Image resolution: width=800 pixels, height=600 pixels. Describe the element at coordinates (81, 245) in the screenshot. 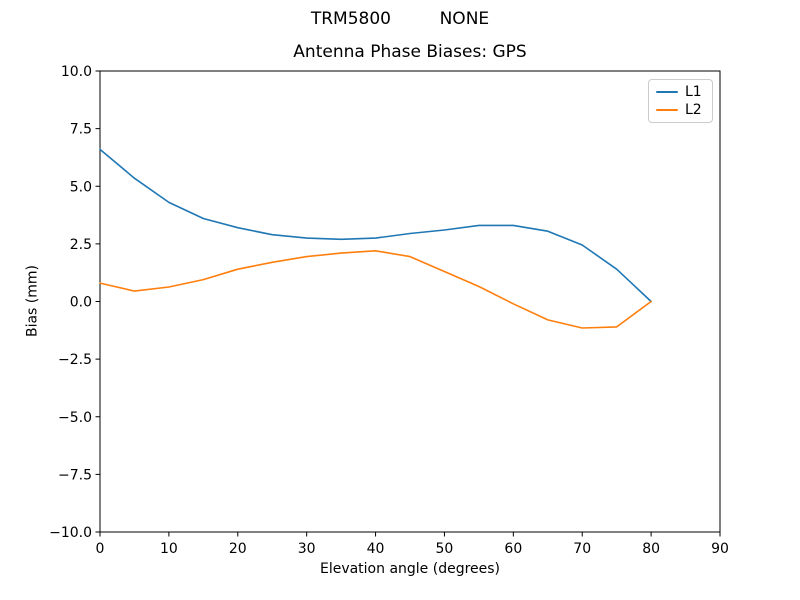

I see `y-tick-label: 2.5` at that location.